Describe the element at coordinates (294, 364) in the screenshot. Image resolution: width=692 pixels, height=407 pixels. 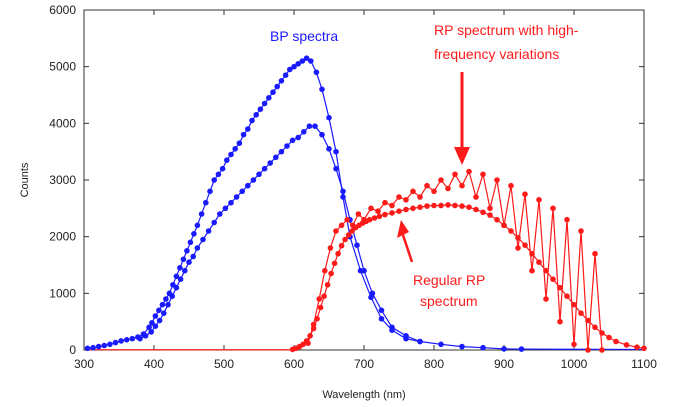
I see `x-tick-label: 600` at that location.